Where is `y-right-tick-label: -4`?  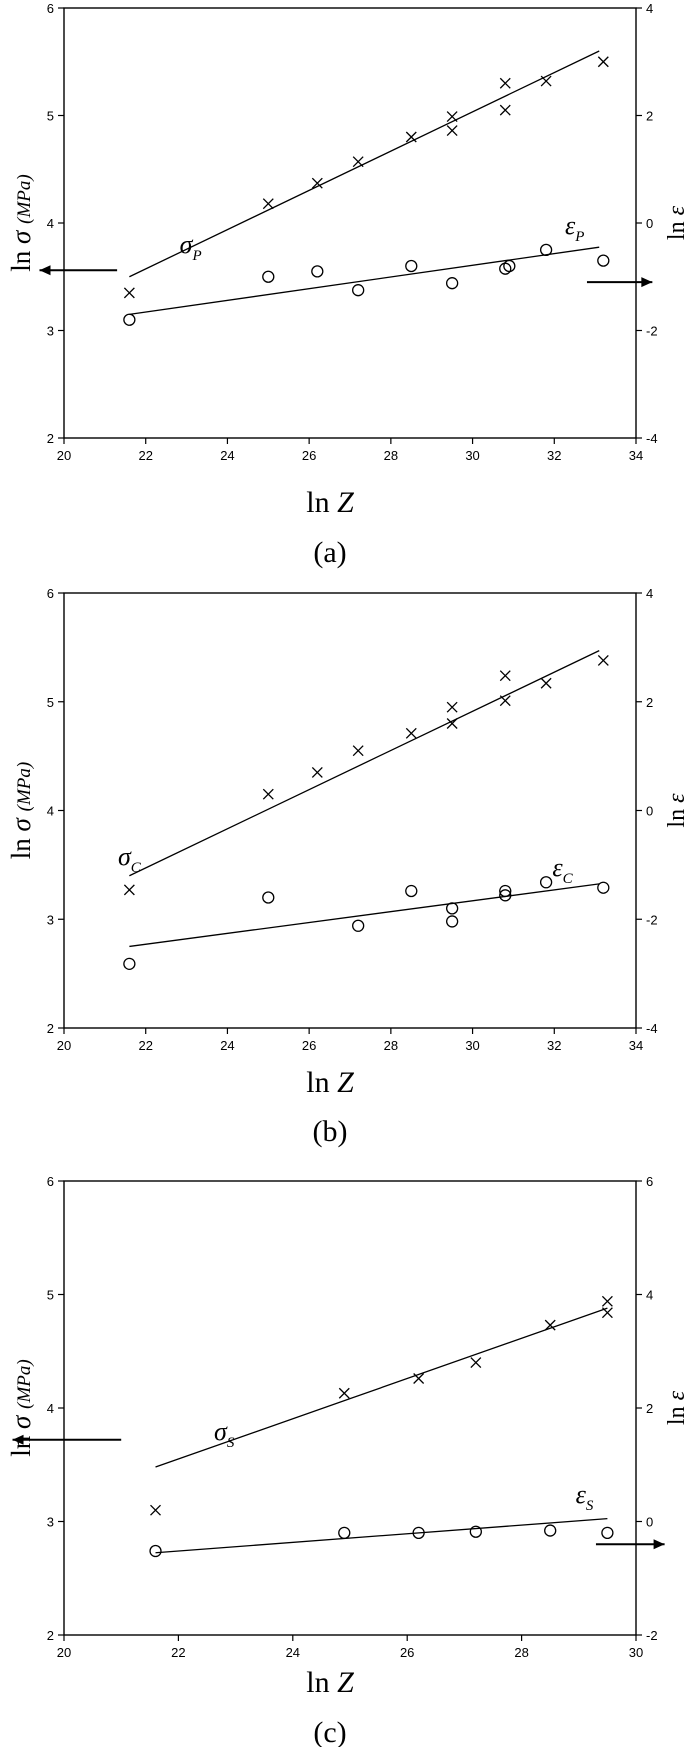 y-right-tick-label: -4 is located at coordinates (652, 1028).